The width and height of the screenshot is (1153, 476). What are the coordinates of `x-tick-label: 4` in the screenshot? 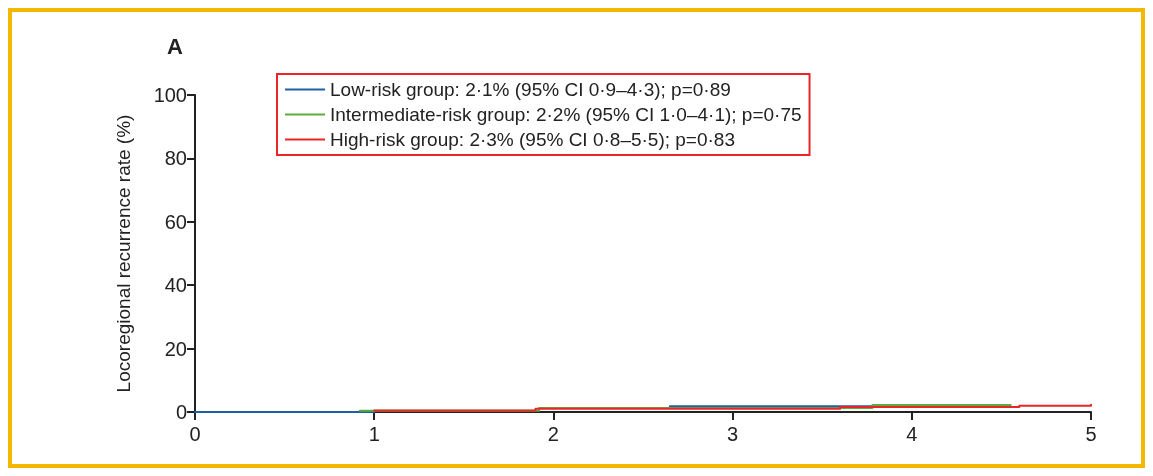 It's located at (912, 434).